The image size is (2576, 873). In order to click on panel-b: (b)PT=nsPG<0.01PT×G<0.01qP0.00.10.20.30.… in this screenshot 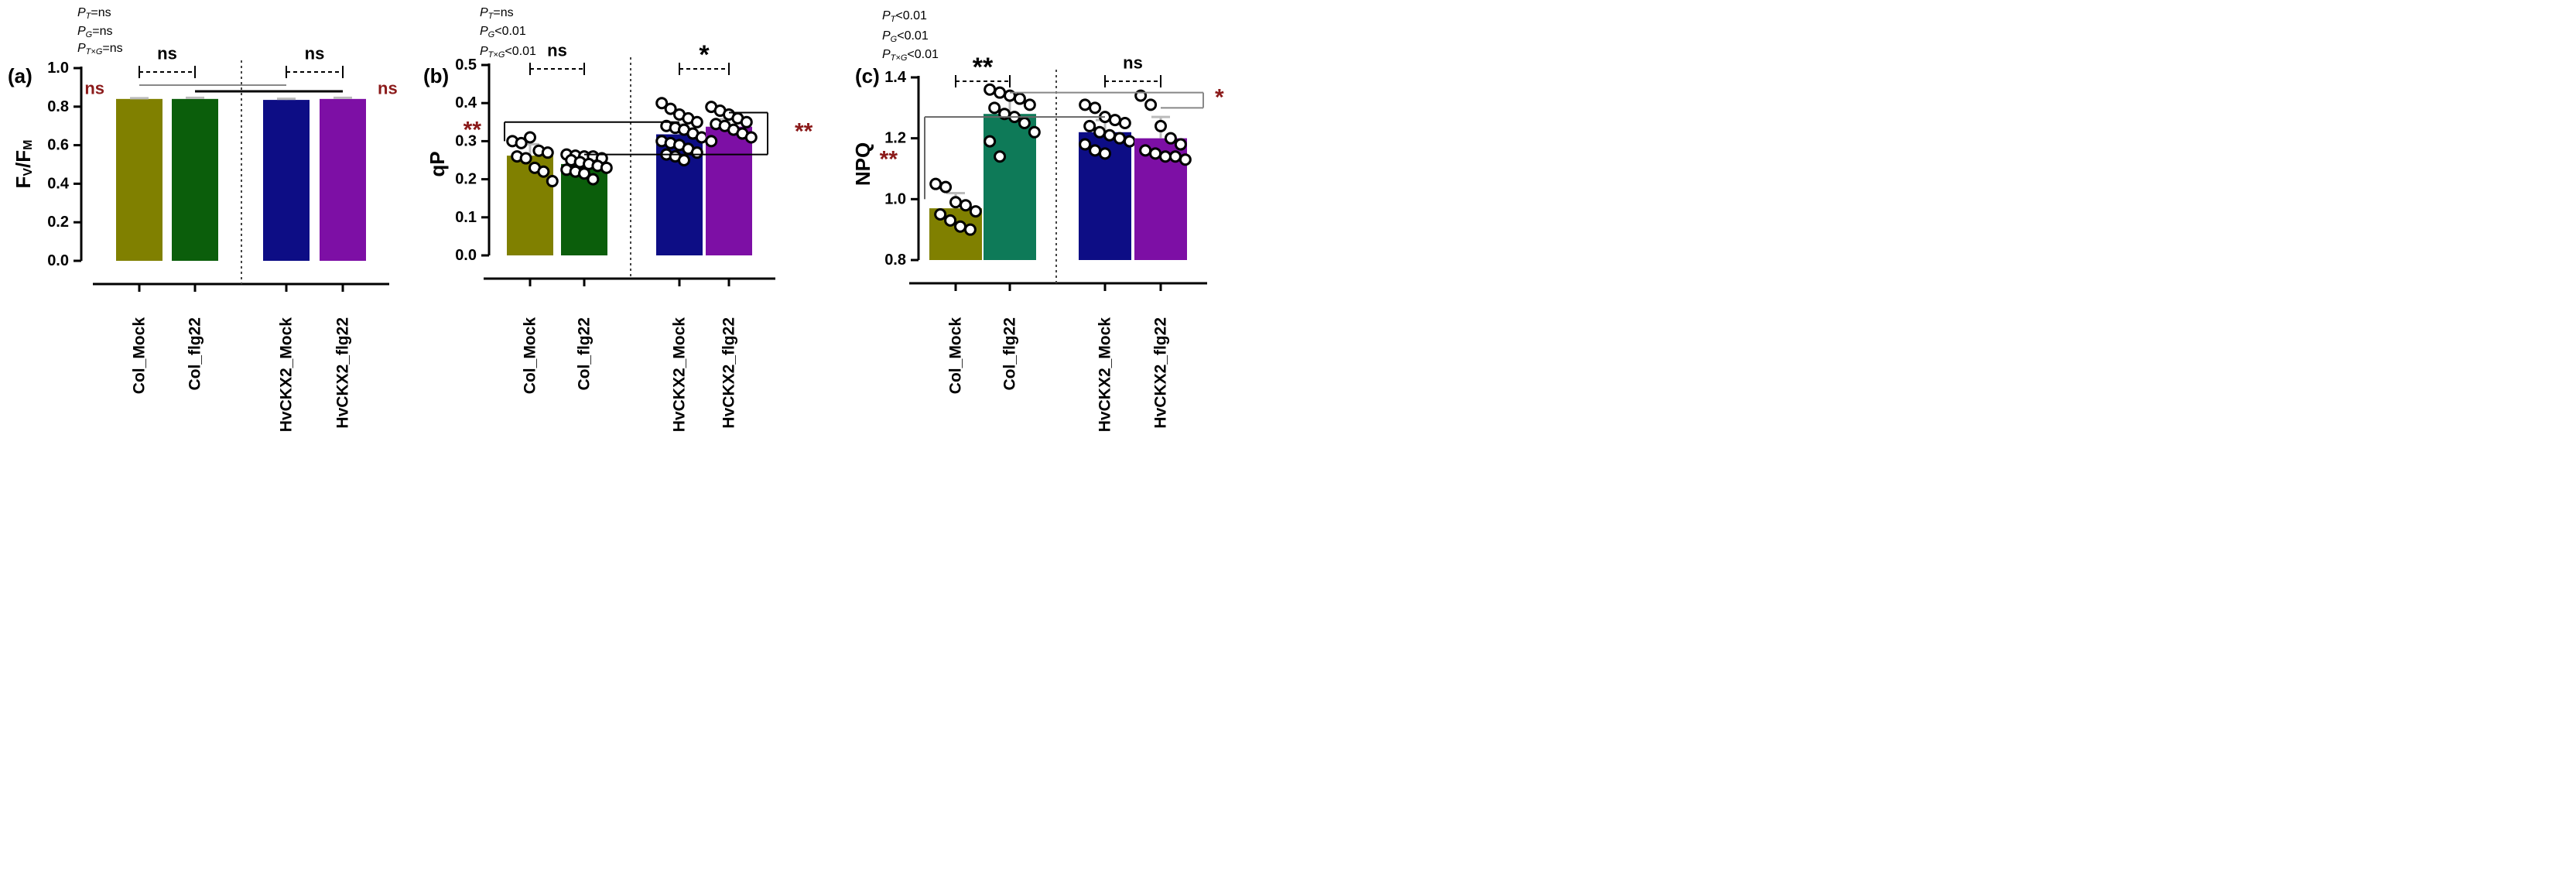, I will do `click(618, 219)`.